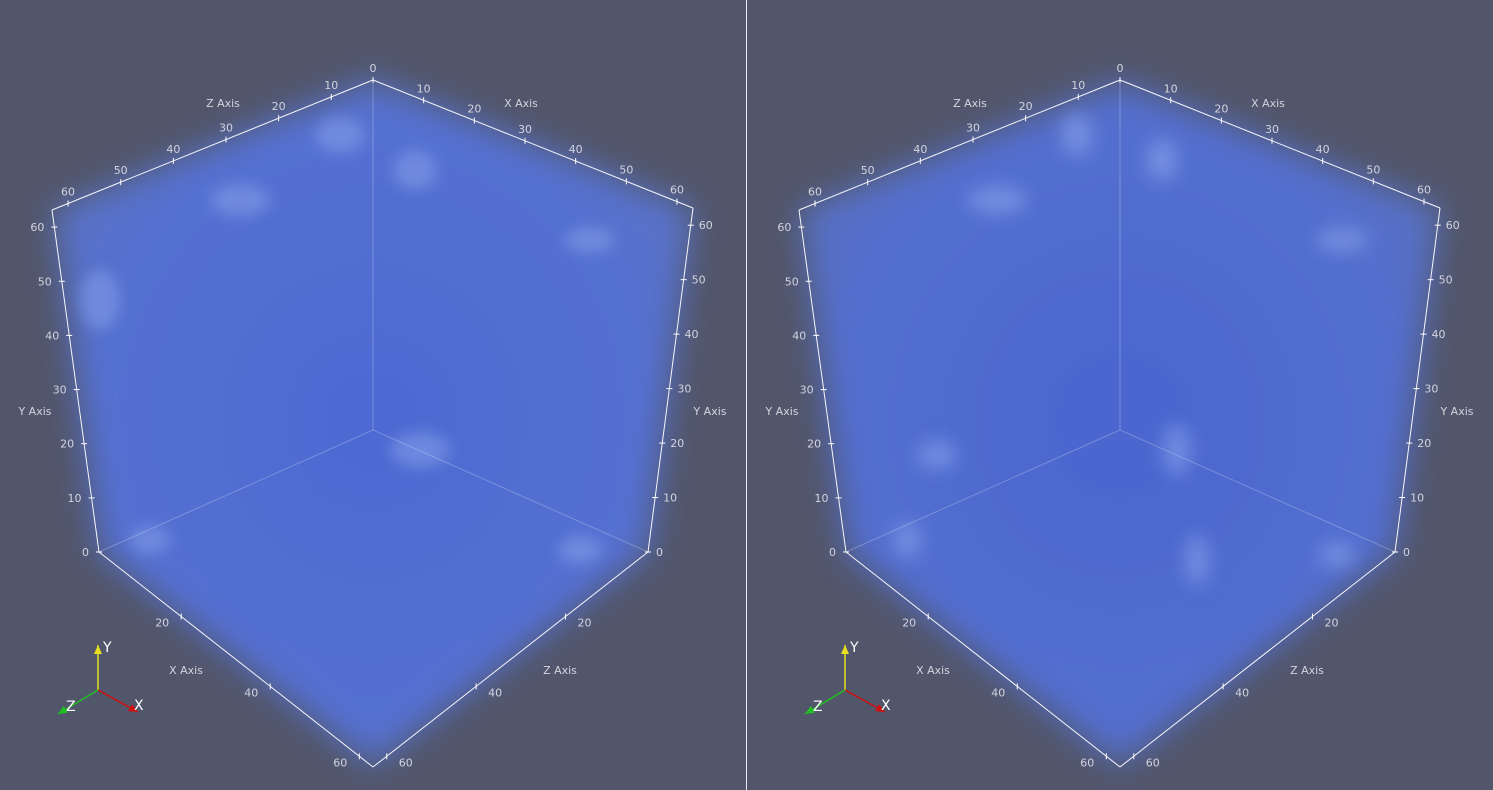 This screenshot has height=790, width=1493. What do you see at coordinates (1439, 334) in the screenshot?
I see `right-y-axis-tick-label: 40` at bounding box center [1439, 334].